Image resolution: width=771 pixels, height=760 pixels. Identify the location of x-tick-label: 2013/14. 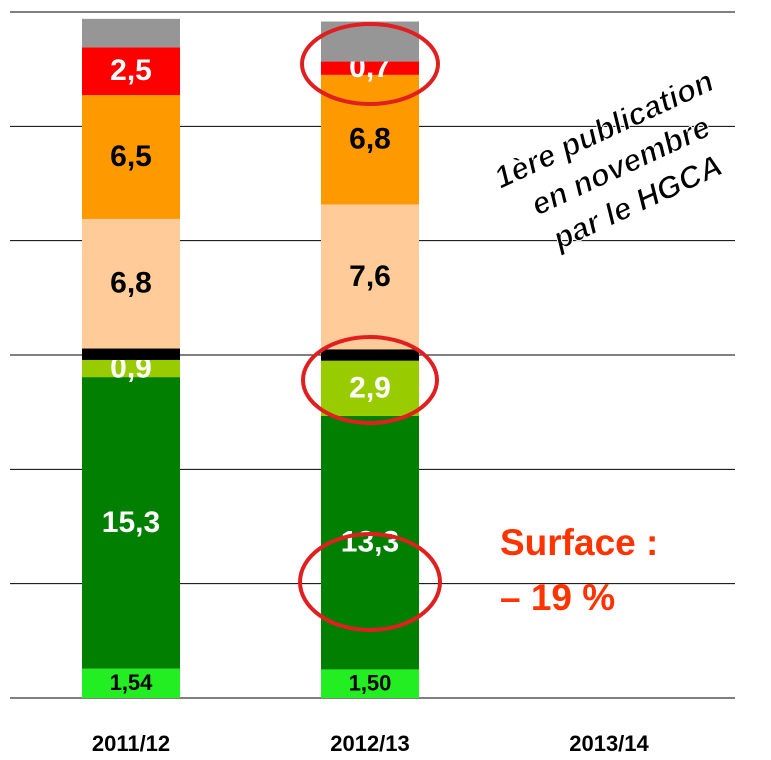
(609, 743).